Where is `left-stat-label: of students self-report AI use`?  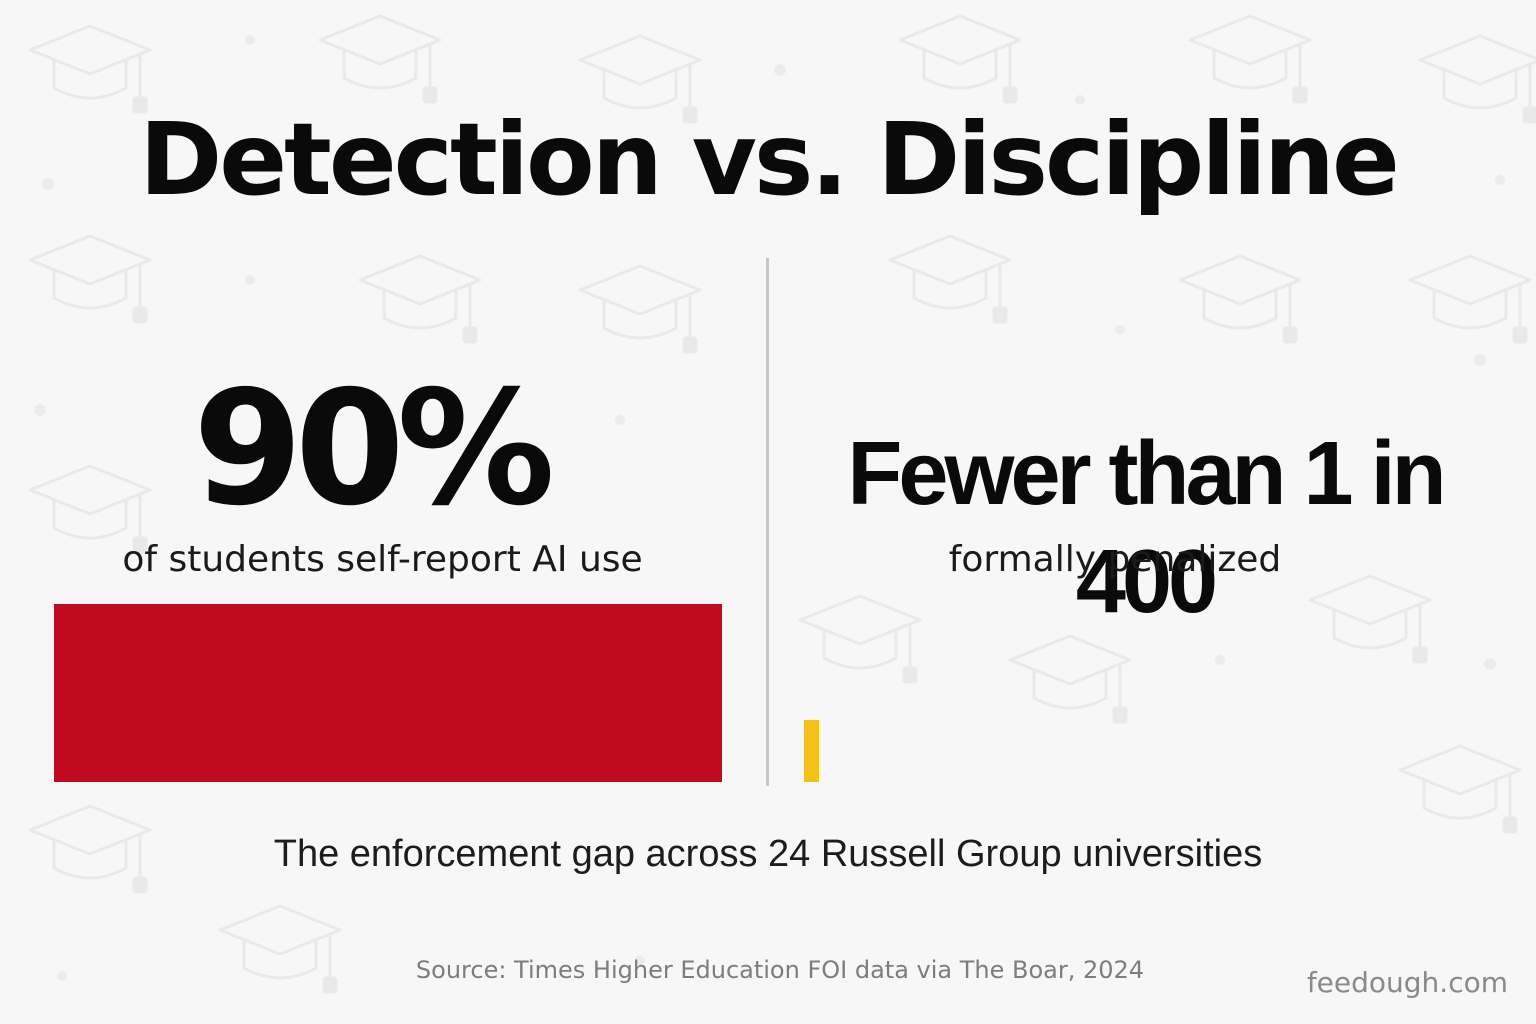
left-stat-label: of students self-report AI use is located at coordinates (382, 559).